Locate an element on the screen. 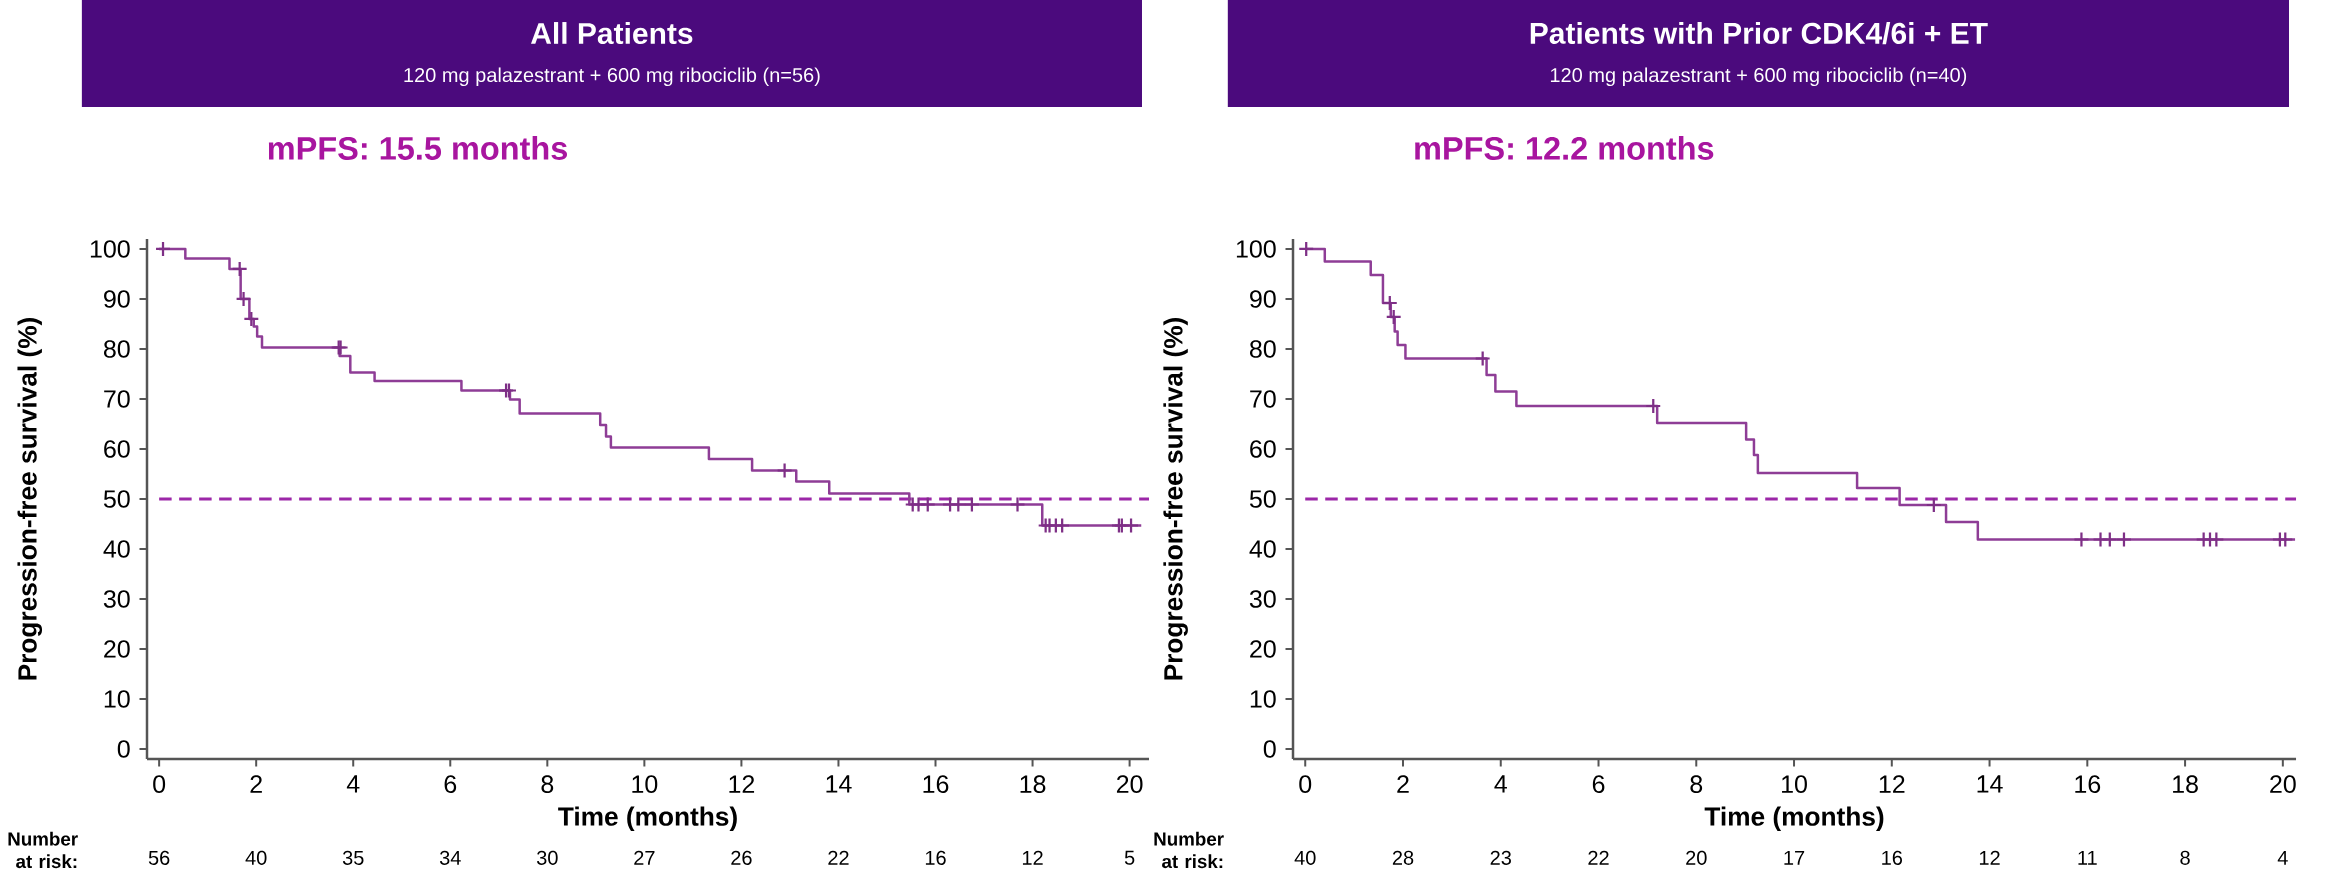 The height and width of the screenshot is (890, 2326). chart-subtitle: 120 mg palazestrant + 600 mg ribociclib (n=56) is located at coordinates (612, 77).